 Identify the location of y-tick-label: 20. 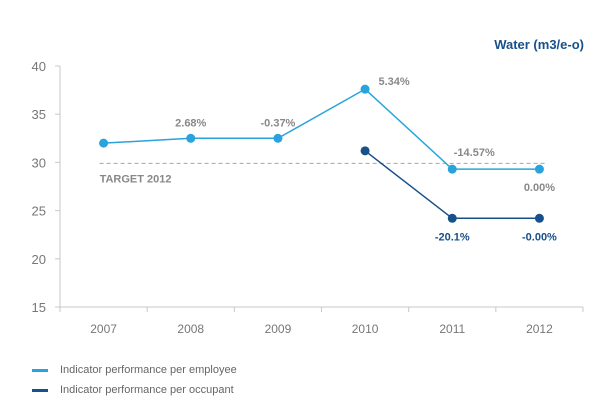
(39, 259).